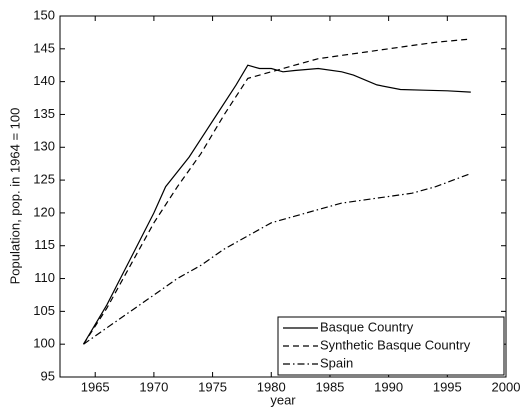  I want to click on y-tick-label: 125, so click(44, 179).